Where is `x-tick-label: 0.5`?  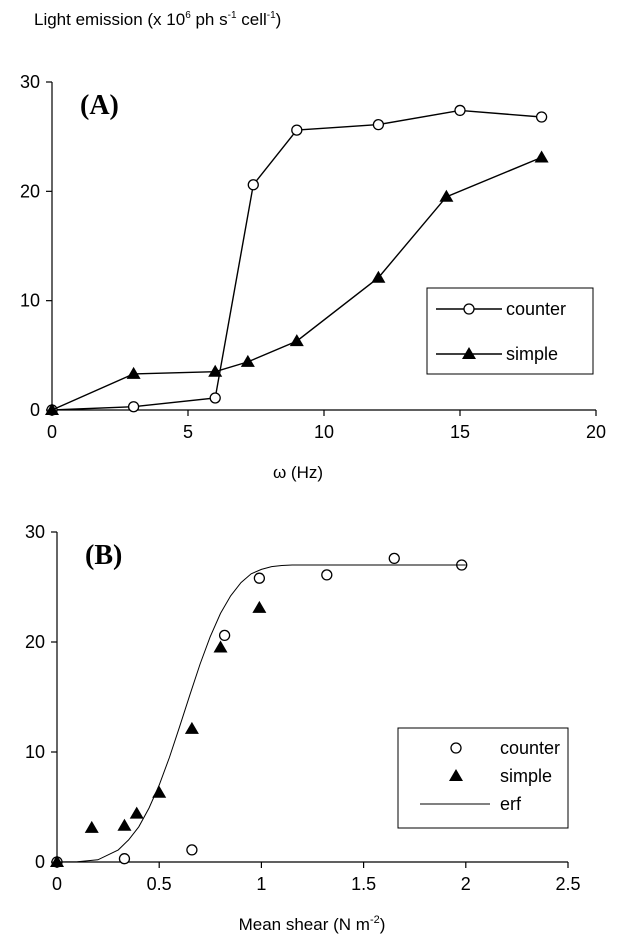
x-tick-label: 0.5 is located at coordinates (159, 884).